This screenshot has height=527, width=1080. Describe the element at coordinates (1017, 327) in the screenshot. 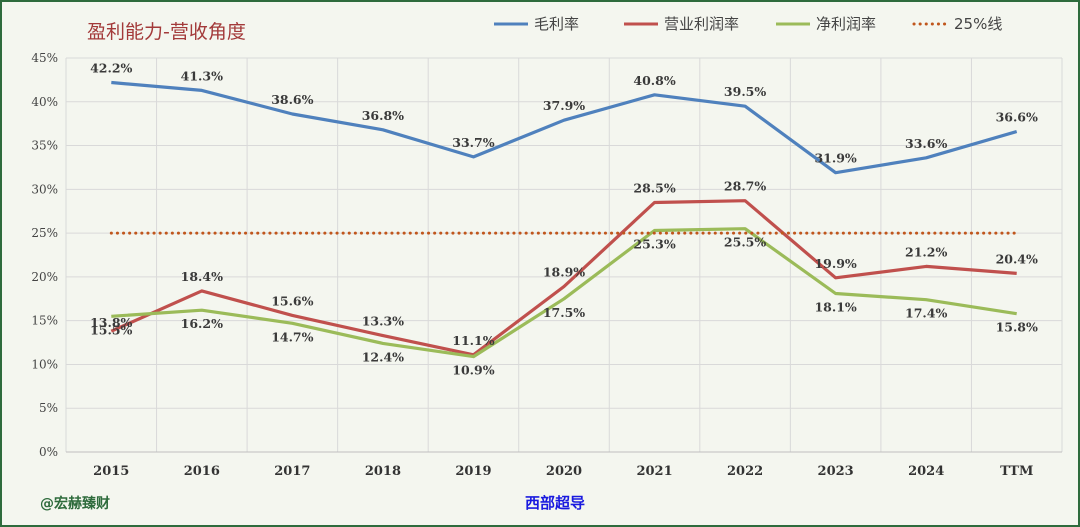

I see `data-label-net-margin: 15.8%` at that location.